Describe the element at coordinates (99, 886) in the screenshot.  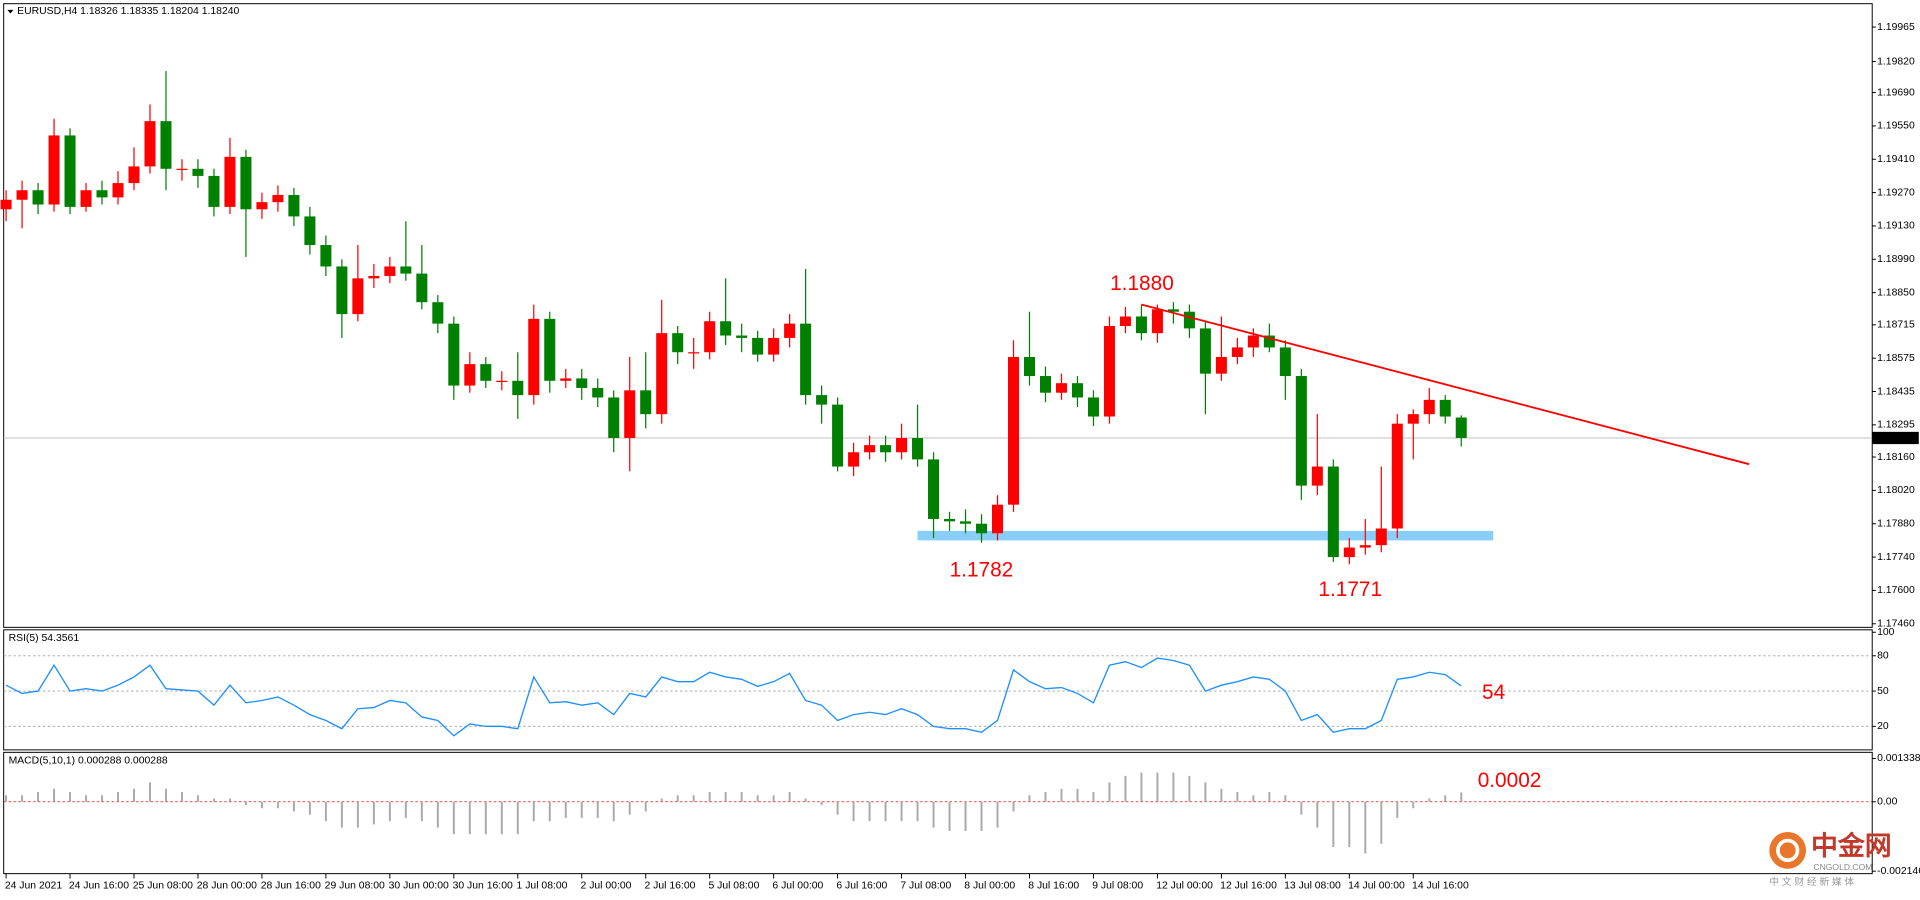
I see `x-tick-label: 24 Jun 16:00` at that location.